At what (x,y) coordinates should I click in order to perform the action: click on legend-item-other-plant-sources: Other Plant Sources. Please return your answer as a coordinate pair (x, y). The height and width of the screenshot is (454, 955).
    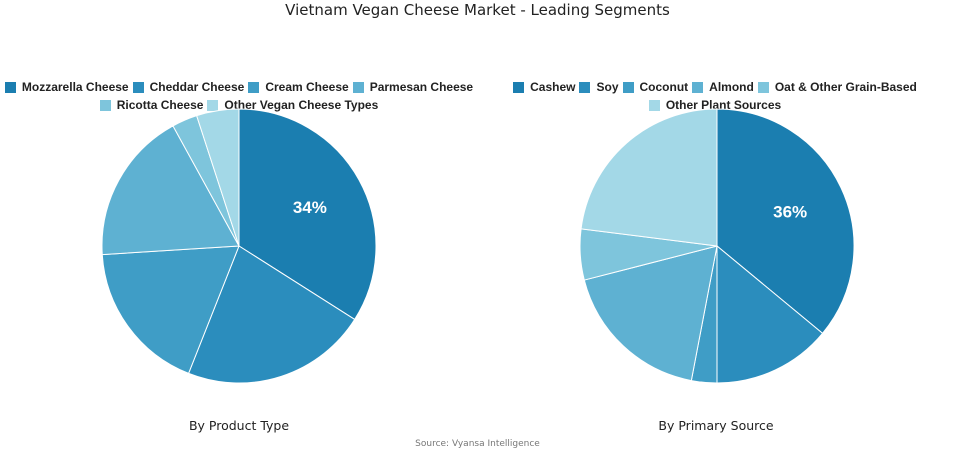
    Looking at the image, I should click on (715, 105).